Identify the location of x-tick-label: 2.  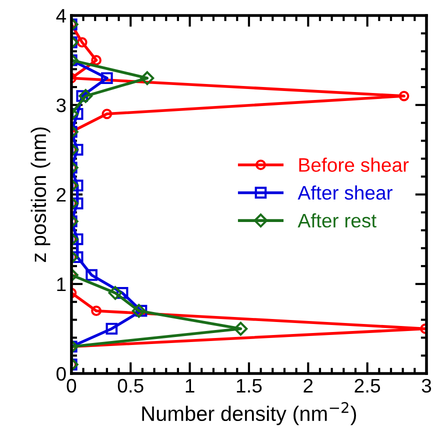
(308, 385).